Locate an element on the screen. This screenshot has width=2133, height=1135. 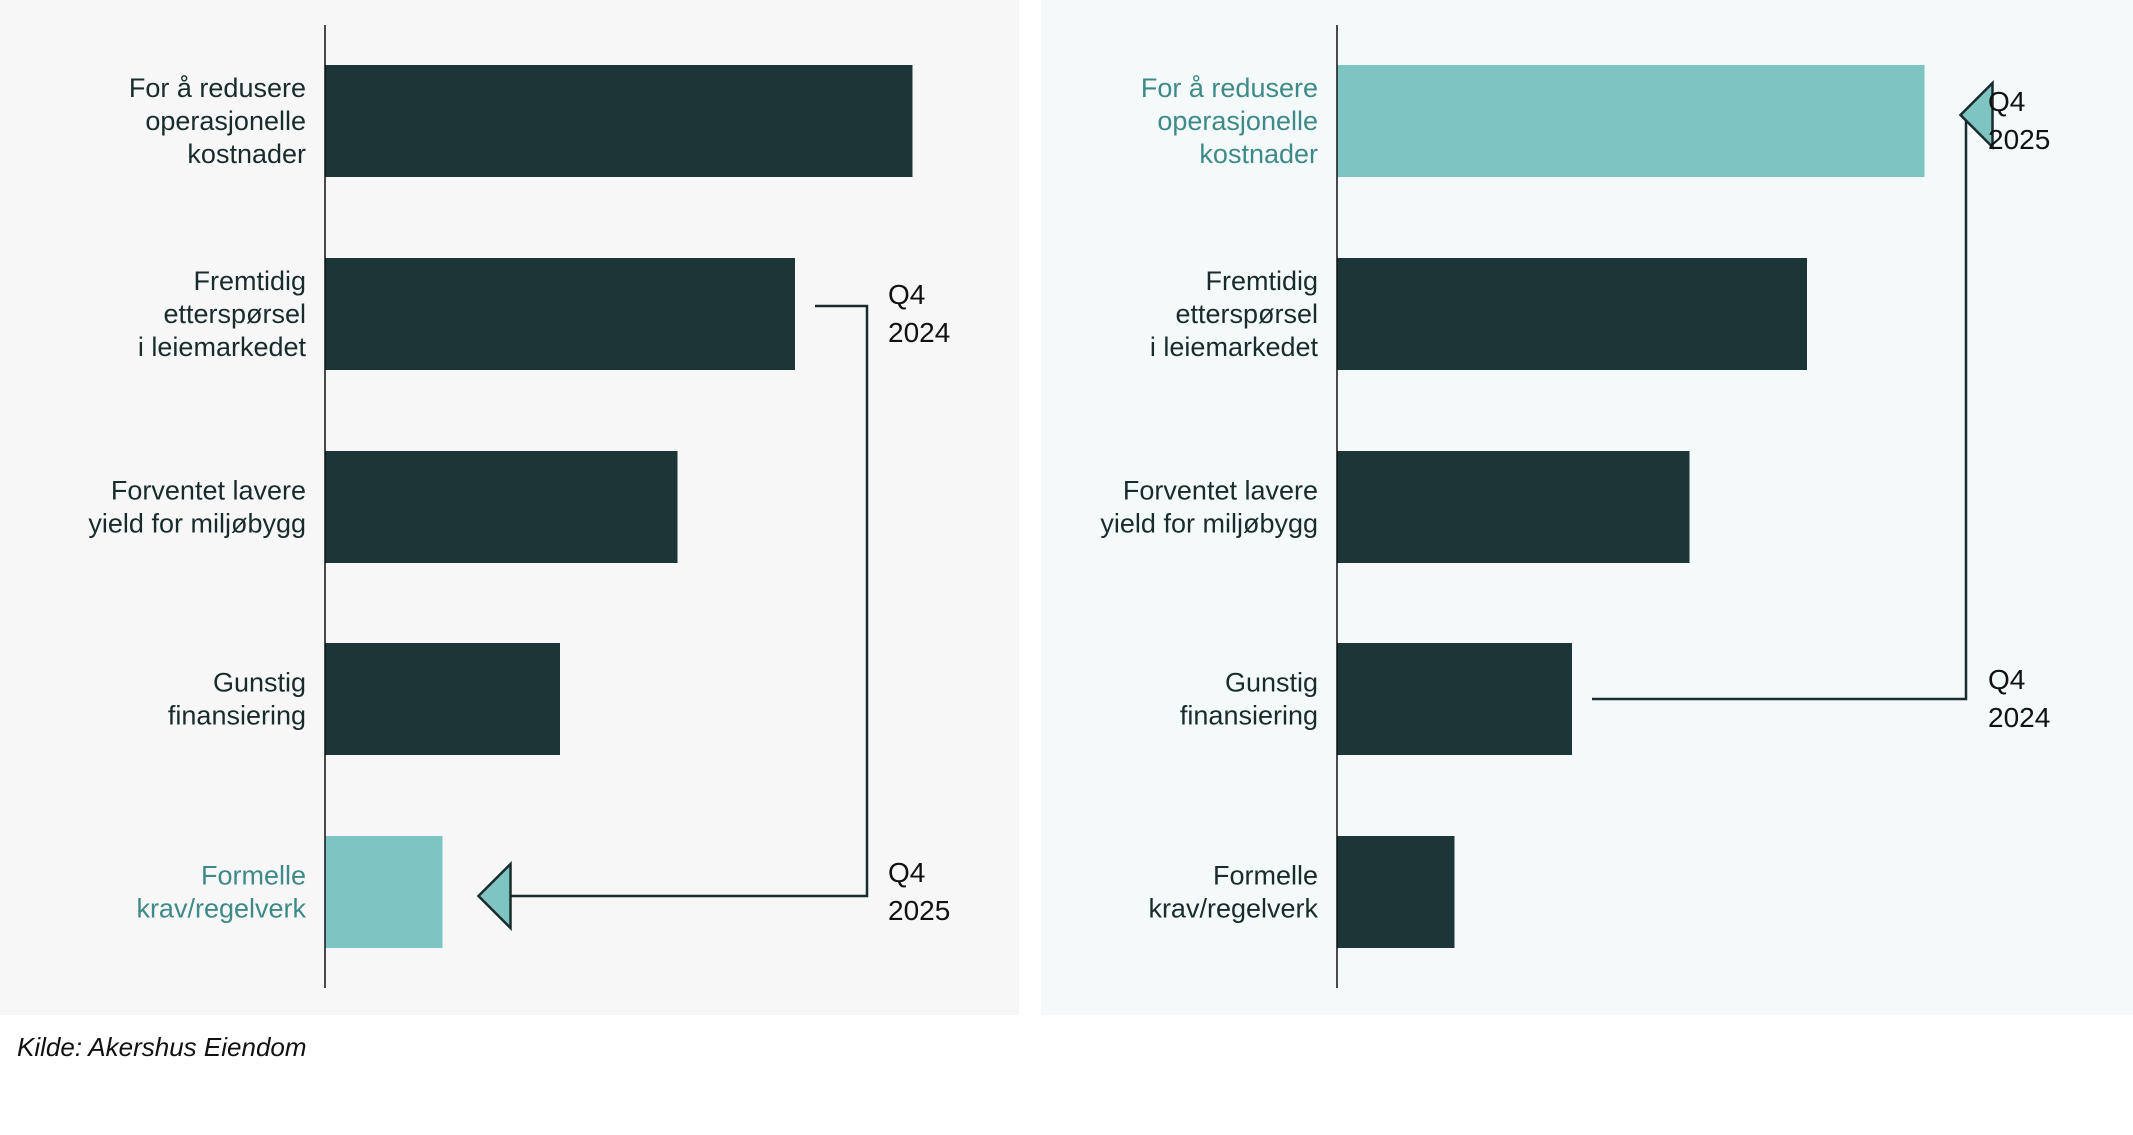
change-bracket-line is located at coordinates (689, 601).